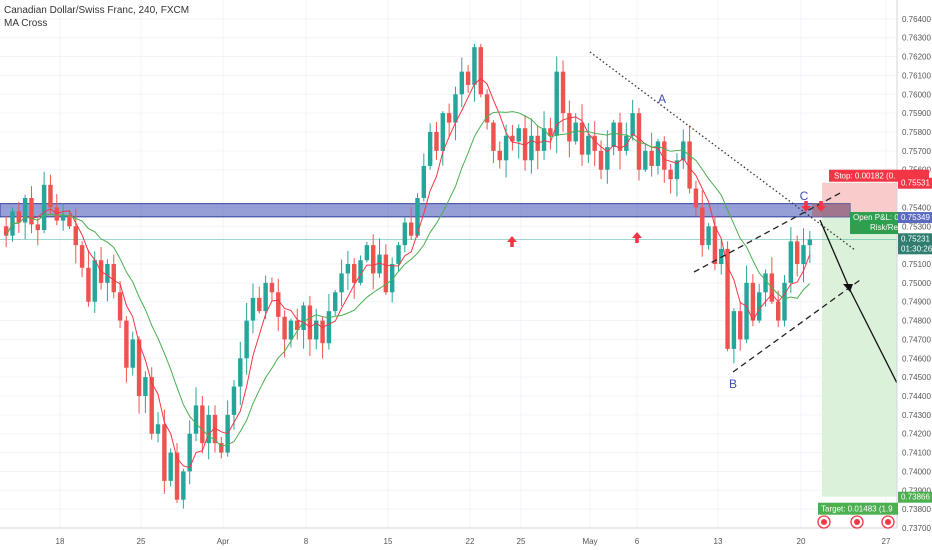 The height and width of the screenshot is (550, 932). I want to click on x-tick-label: Apr, so click(223, 541).